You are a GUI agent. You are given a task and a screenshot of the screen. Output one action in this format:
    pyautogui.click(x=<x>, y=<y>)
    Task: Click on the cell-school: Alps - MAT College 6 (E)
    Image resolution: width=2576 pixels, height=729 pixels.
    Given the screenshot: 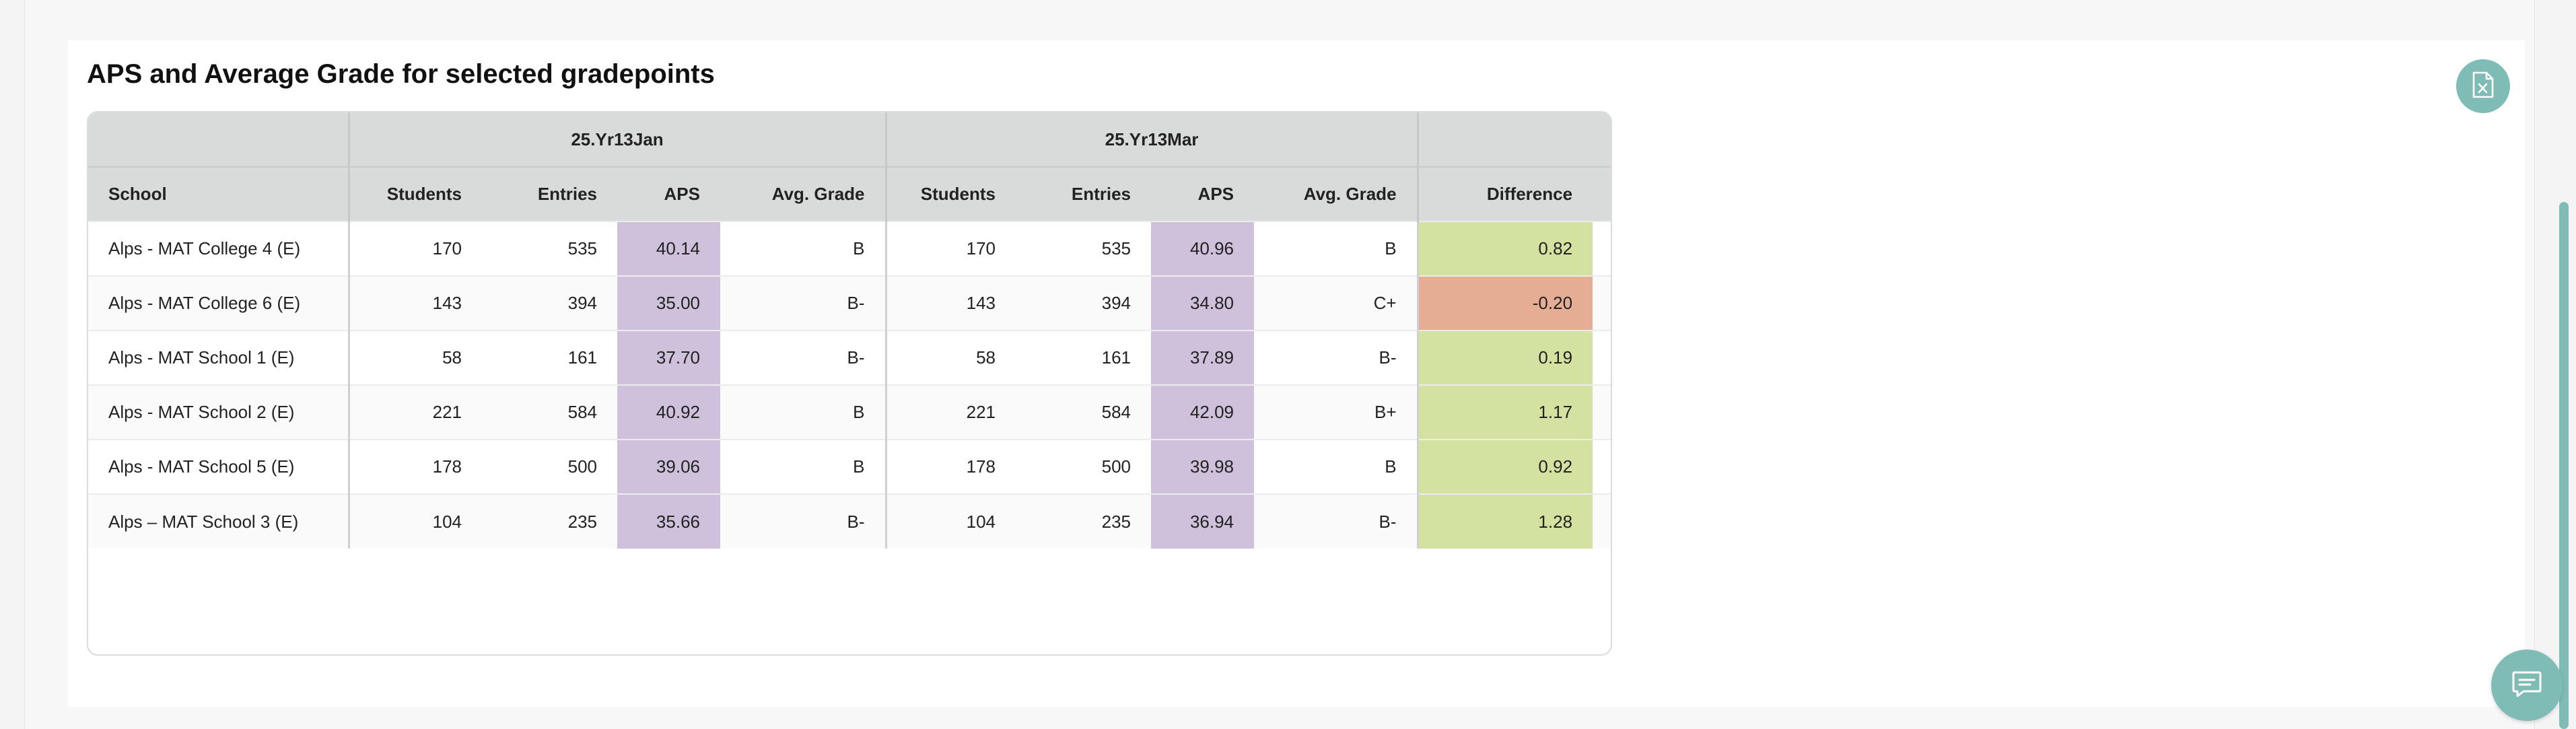 What is the action you would take?
    pyautogui.click(x=218, y=303)
    